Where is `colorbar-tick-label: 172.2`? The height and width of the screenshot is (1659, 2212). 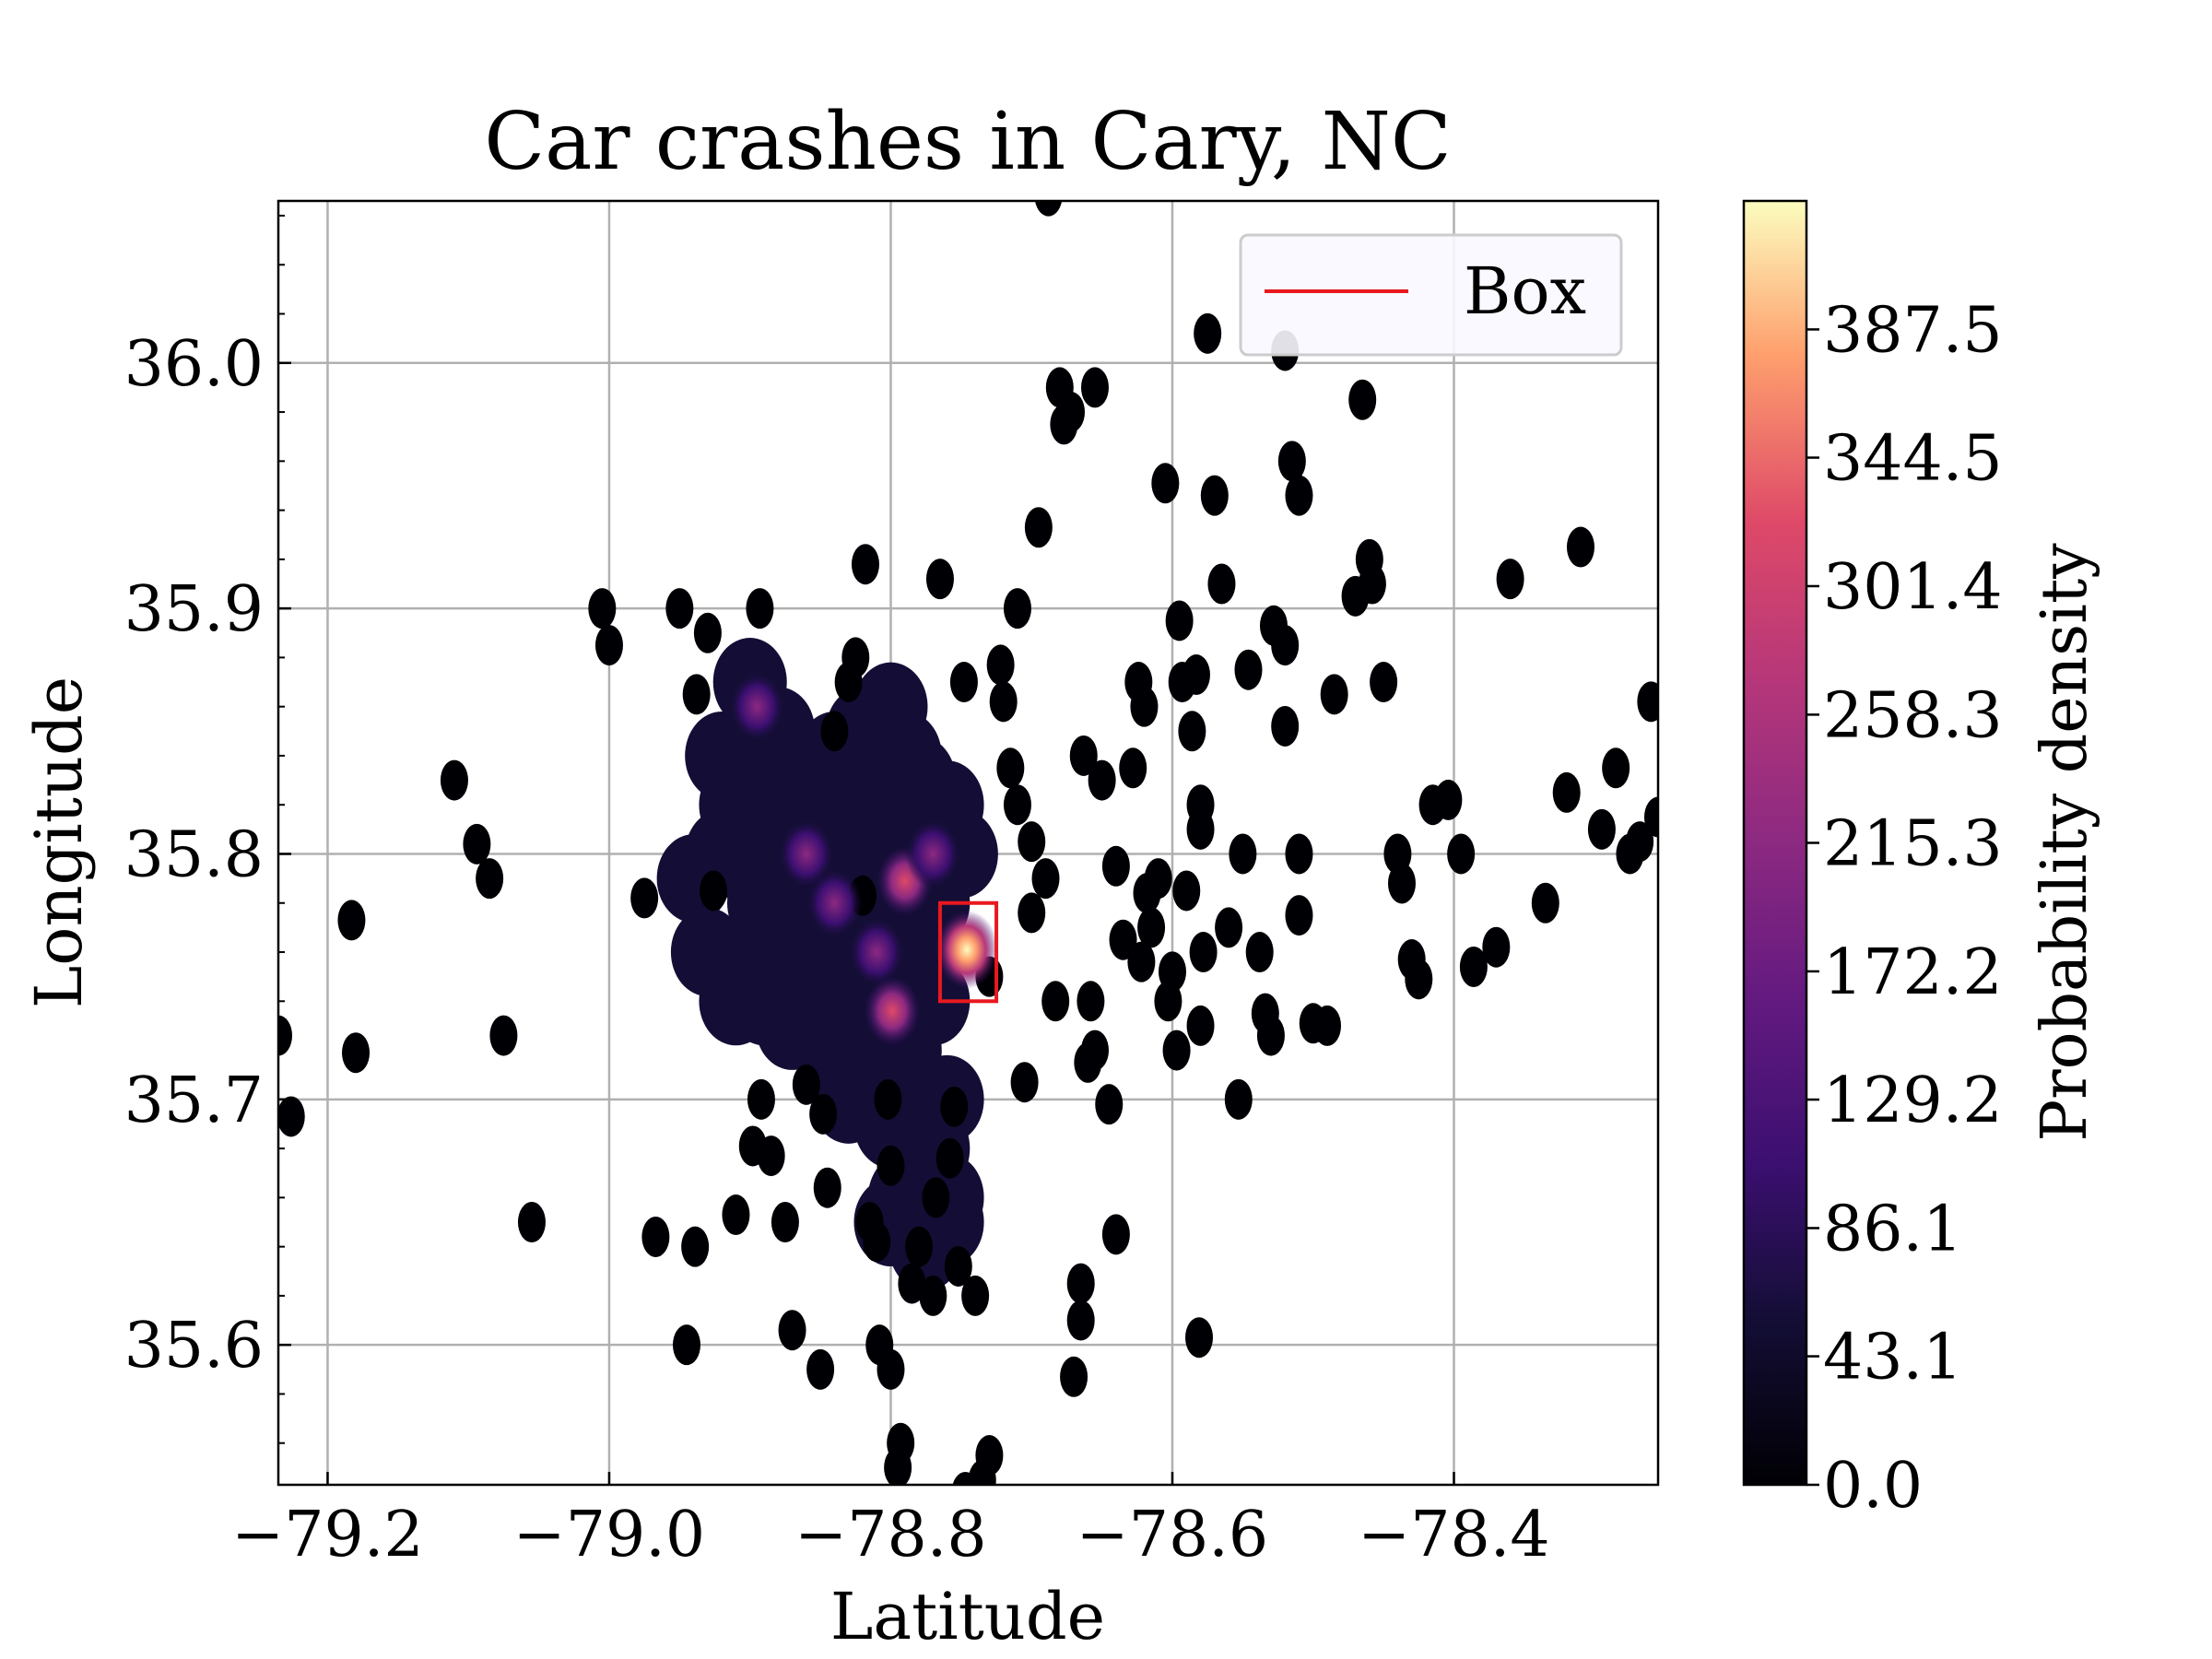
colorbar-tick-label: 172.2 is located at coordinates (1913, 972).